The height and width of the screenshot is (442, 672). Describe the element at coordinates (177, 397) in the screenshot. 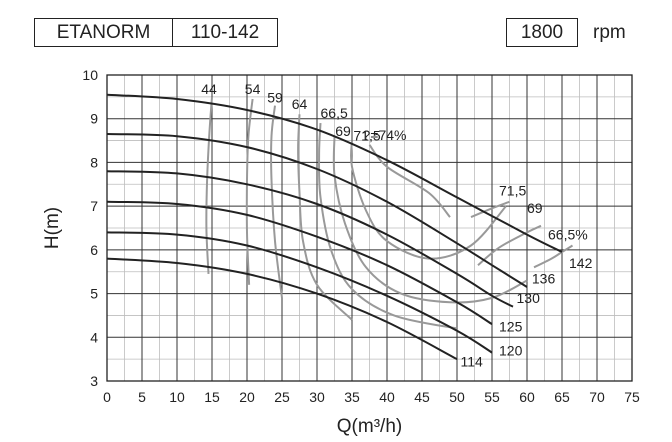

I see `x-tick-label: 10` at that location.